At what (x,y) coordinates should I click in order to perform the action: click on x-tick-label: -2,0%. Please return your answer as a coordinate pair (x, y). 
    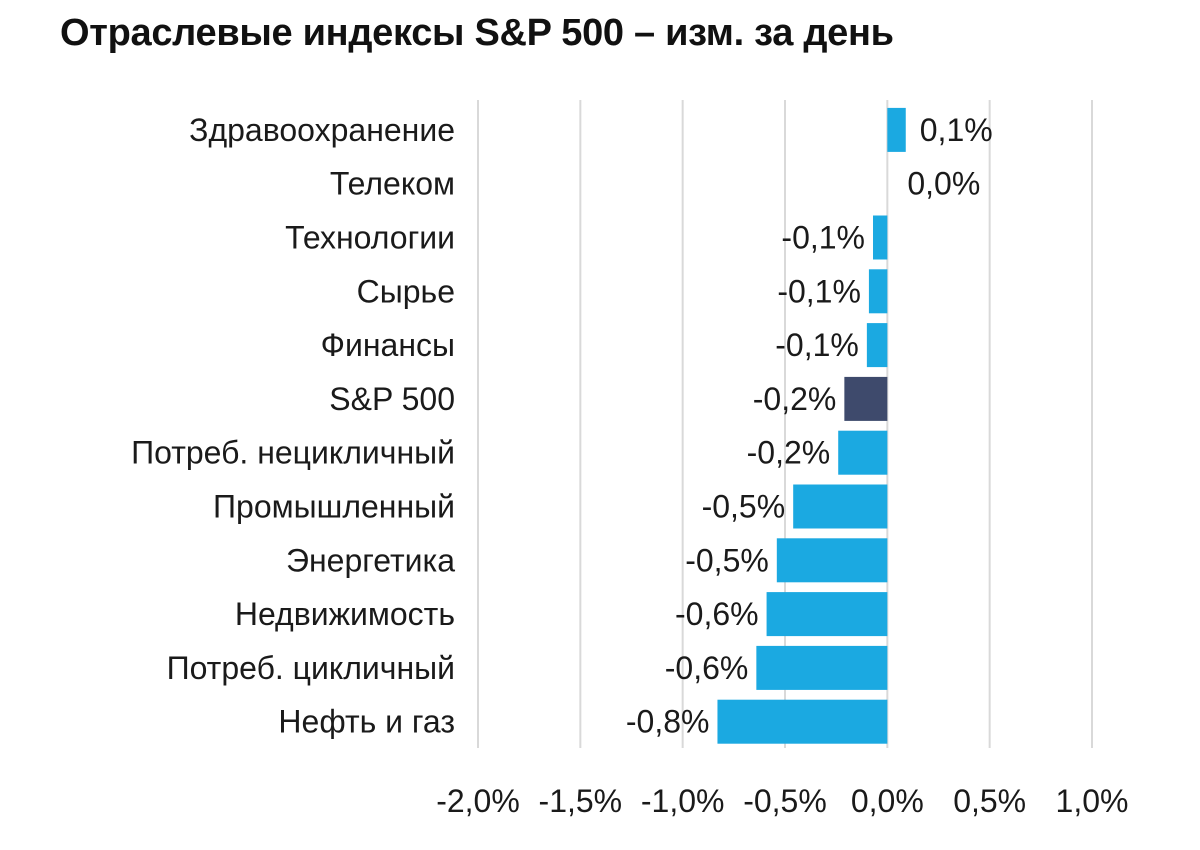
    Looking at the image, I should click on (478, 801).